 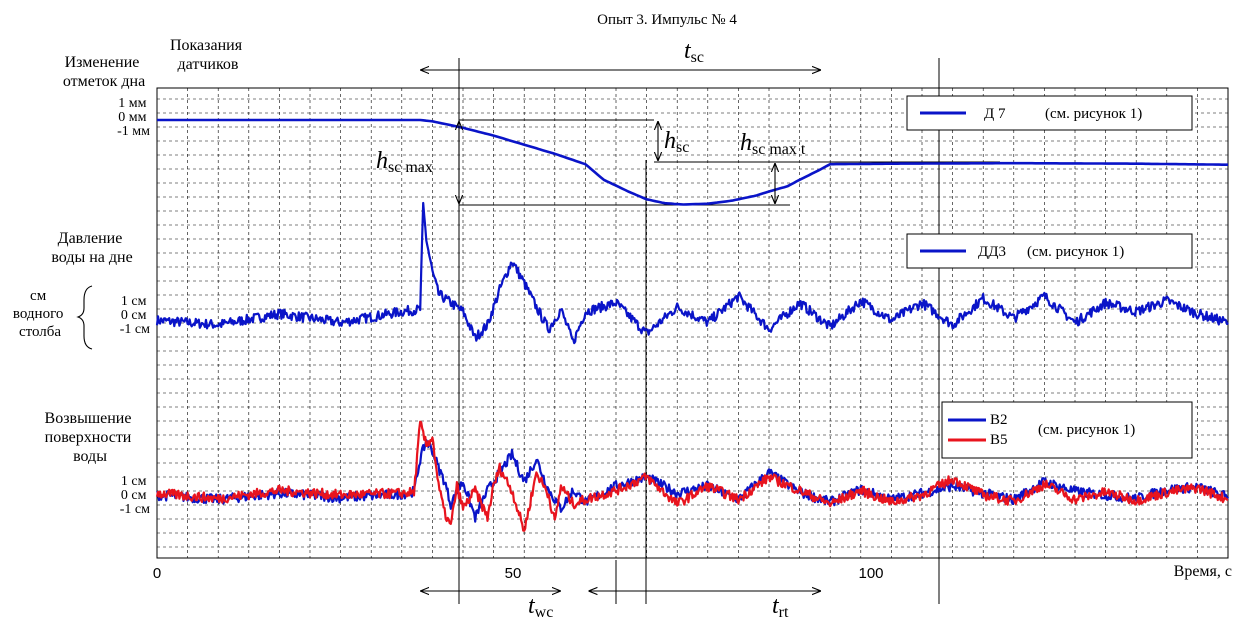 I want to click on legend-label-d7: Д 7, so click(x=995, y=114).